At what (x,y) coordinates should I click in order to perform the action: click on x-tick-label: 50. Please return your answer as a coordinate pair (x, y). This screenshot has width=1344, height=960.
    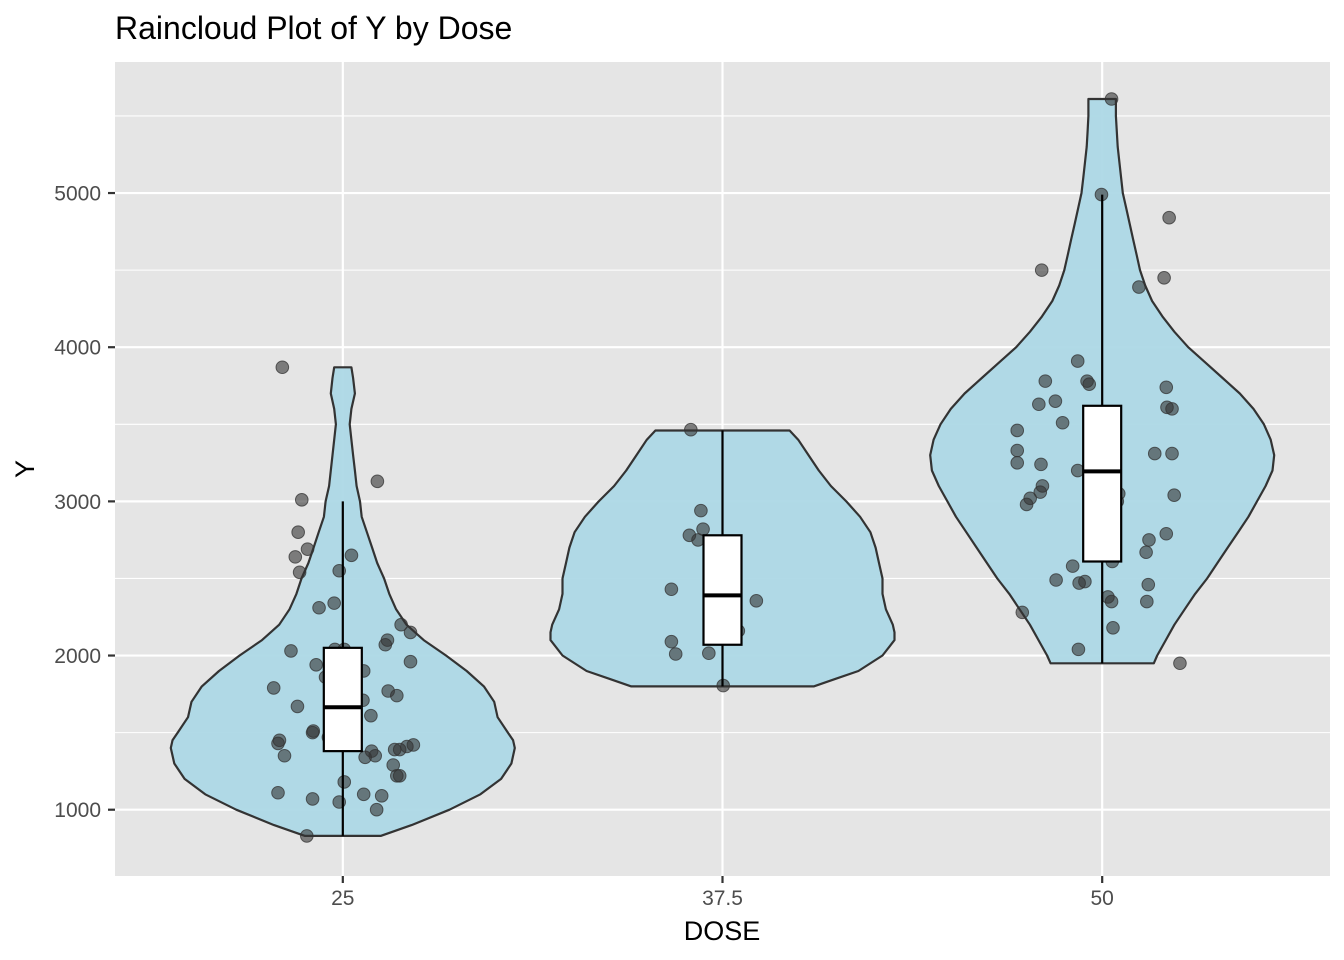
    Looking at the image, I should click on (1102, 898).